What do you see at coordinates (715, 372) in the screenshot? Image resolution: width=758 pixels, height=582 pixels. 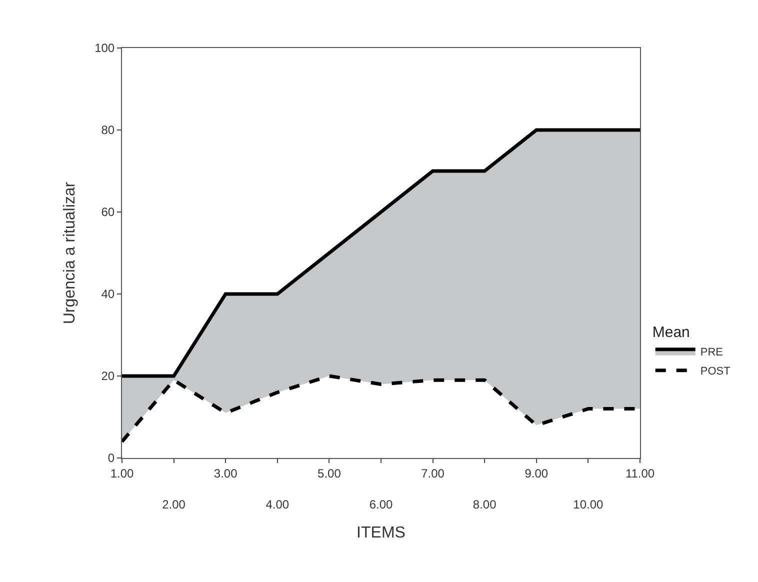 I see `legend-label: POST` at bounding box center [715, 372].